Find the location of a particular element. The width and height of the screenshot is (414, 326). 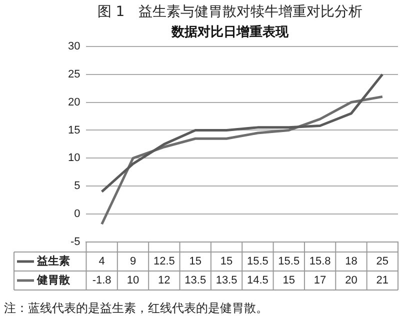

data-label: 14.5 is located at coordinates (257, 280).